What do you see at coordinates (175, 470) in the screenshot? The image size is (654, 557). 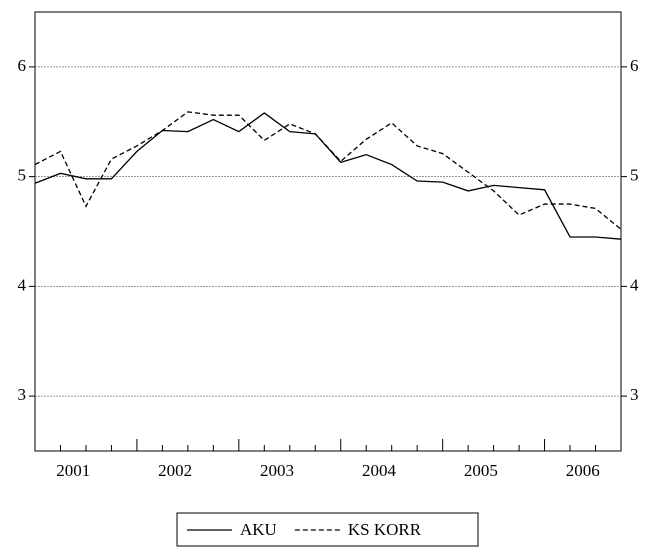 I see `x-tick-label: 2002` at bounding box center [175, 470].